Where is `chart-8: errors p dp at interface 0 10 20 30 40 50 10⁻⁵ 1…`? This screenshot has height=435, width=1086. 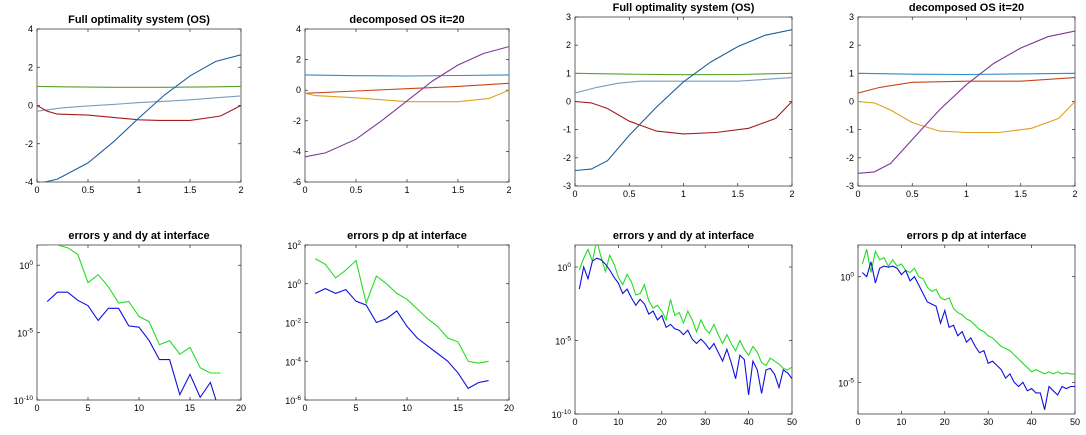
chart-8: errors p dp at interface 0 10 20 30 40 50 10⁻⁵ 1… is located at coordinates (959, 328).